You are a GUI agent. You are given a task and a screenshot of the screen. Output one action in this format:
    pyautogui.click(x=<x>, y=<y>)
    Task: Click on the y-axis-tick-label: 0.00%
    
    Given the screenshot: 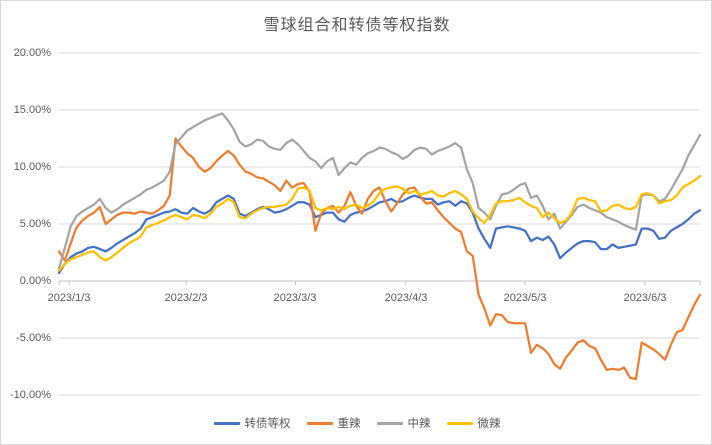 What is the action you would take?
    pyautogui.click(x=35, y=281)
    